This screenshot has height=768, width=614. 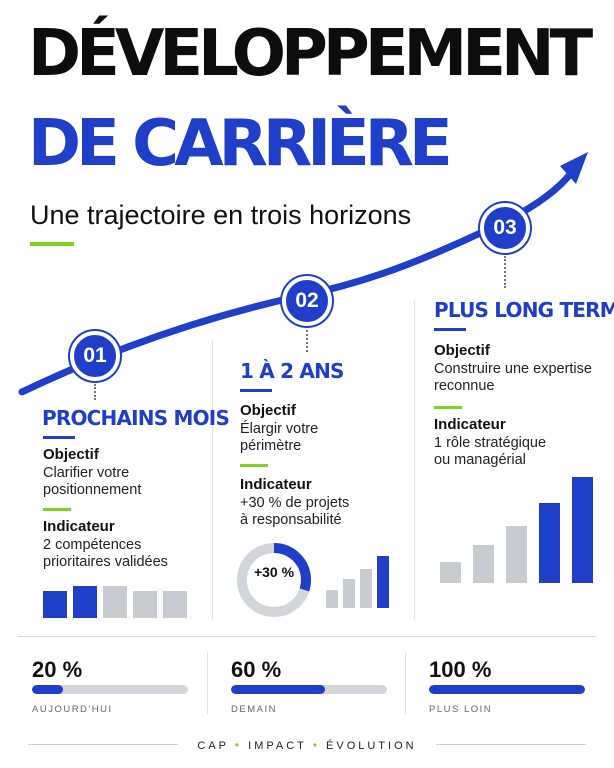 What do you see at coordinates (511, 744) in the screenshot?
I see `footer-line-right` at bounding box center [511, 744].